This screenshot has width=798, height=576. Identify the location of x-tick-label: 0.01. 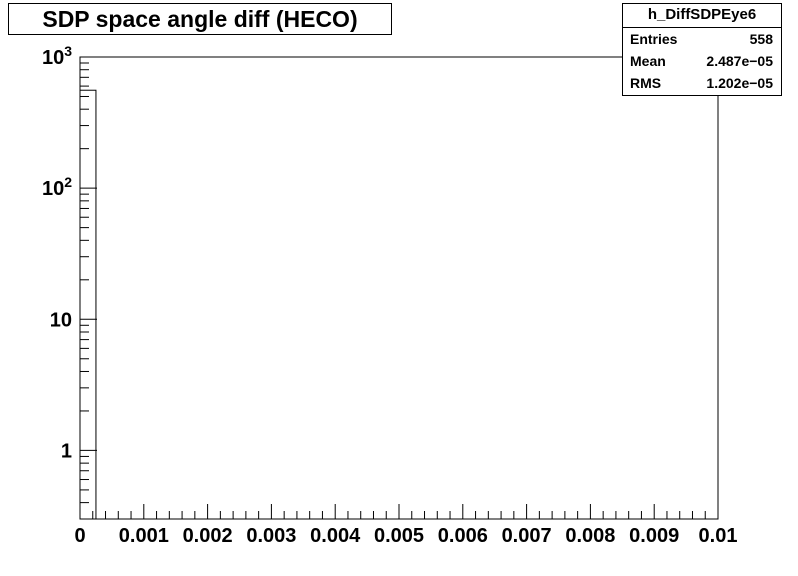
(718, 536).